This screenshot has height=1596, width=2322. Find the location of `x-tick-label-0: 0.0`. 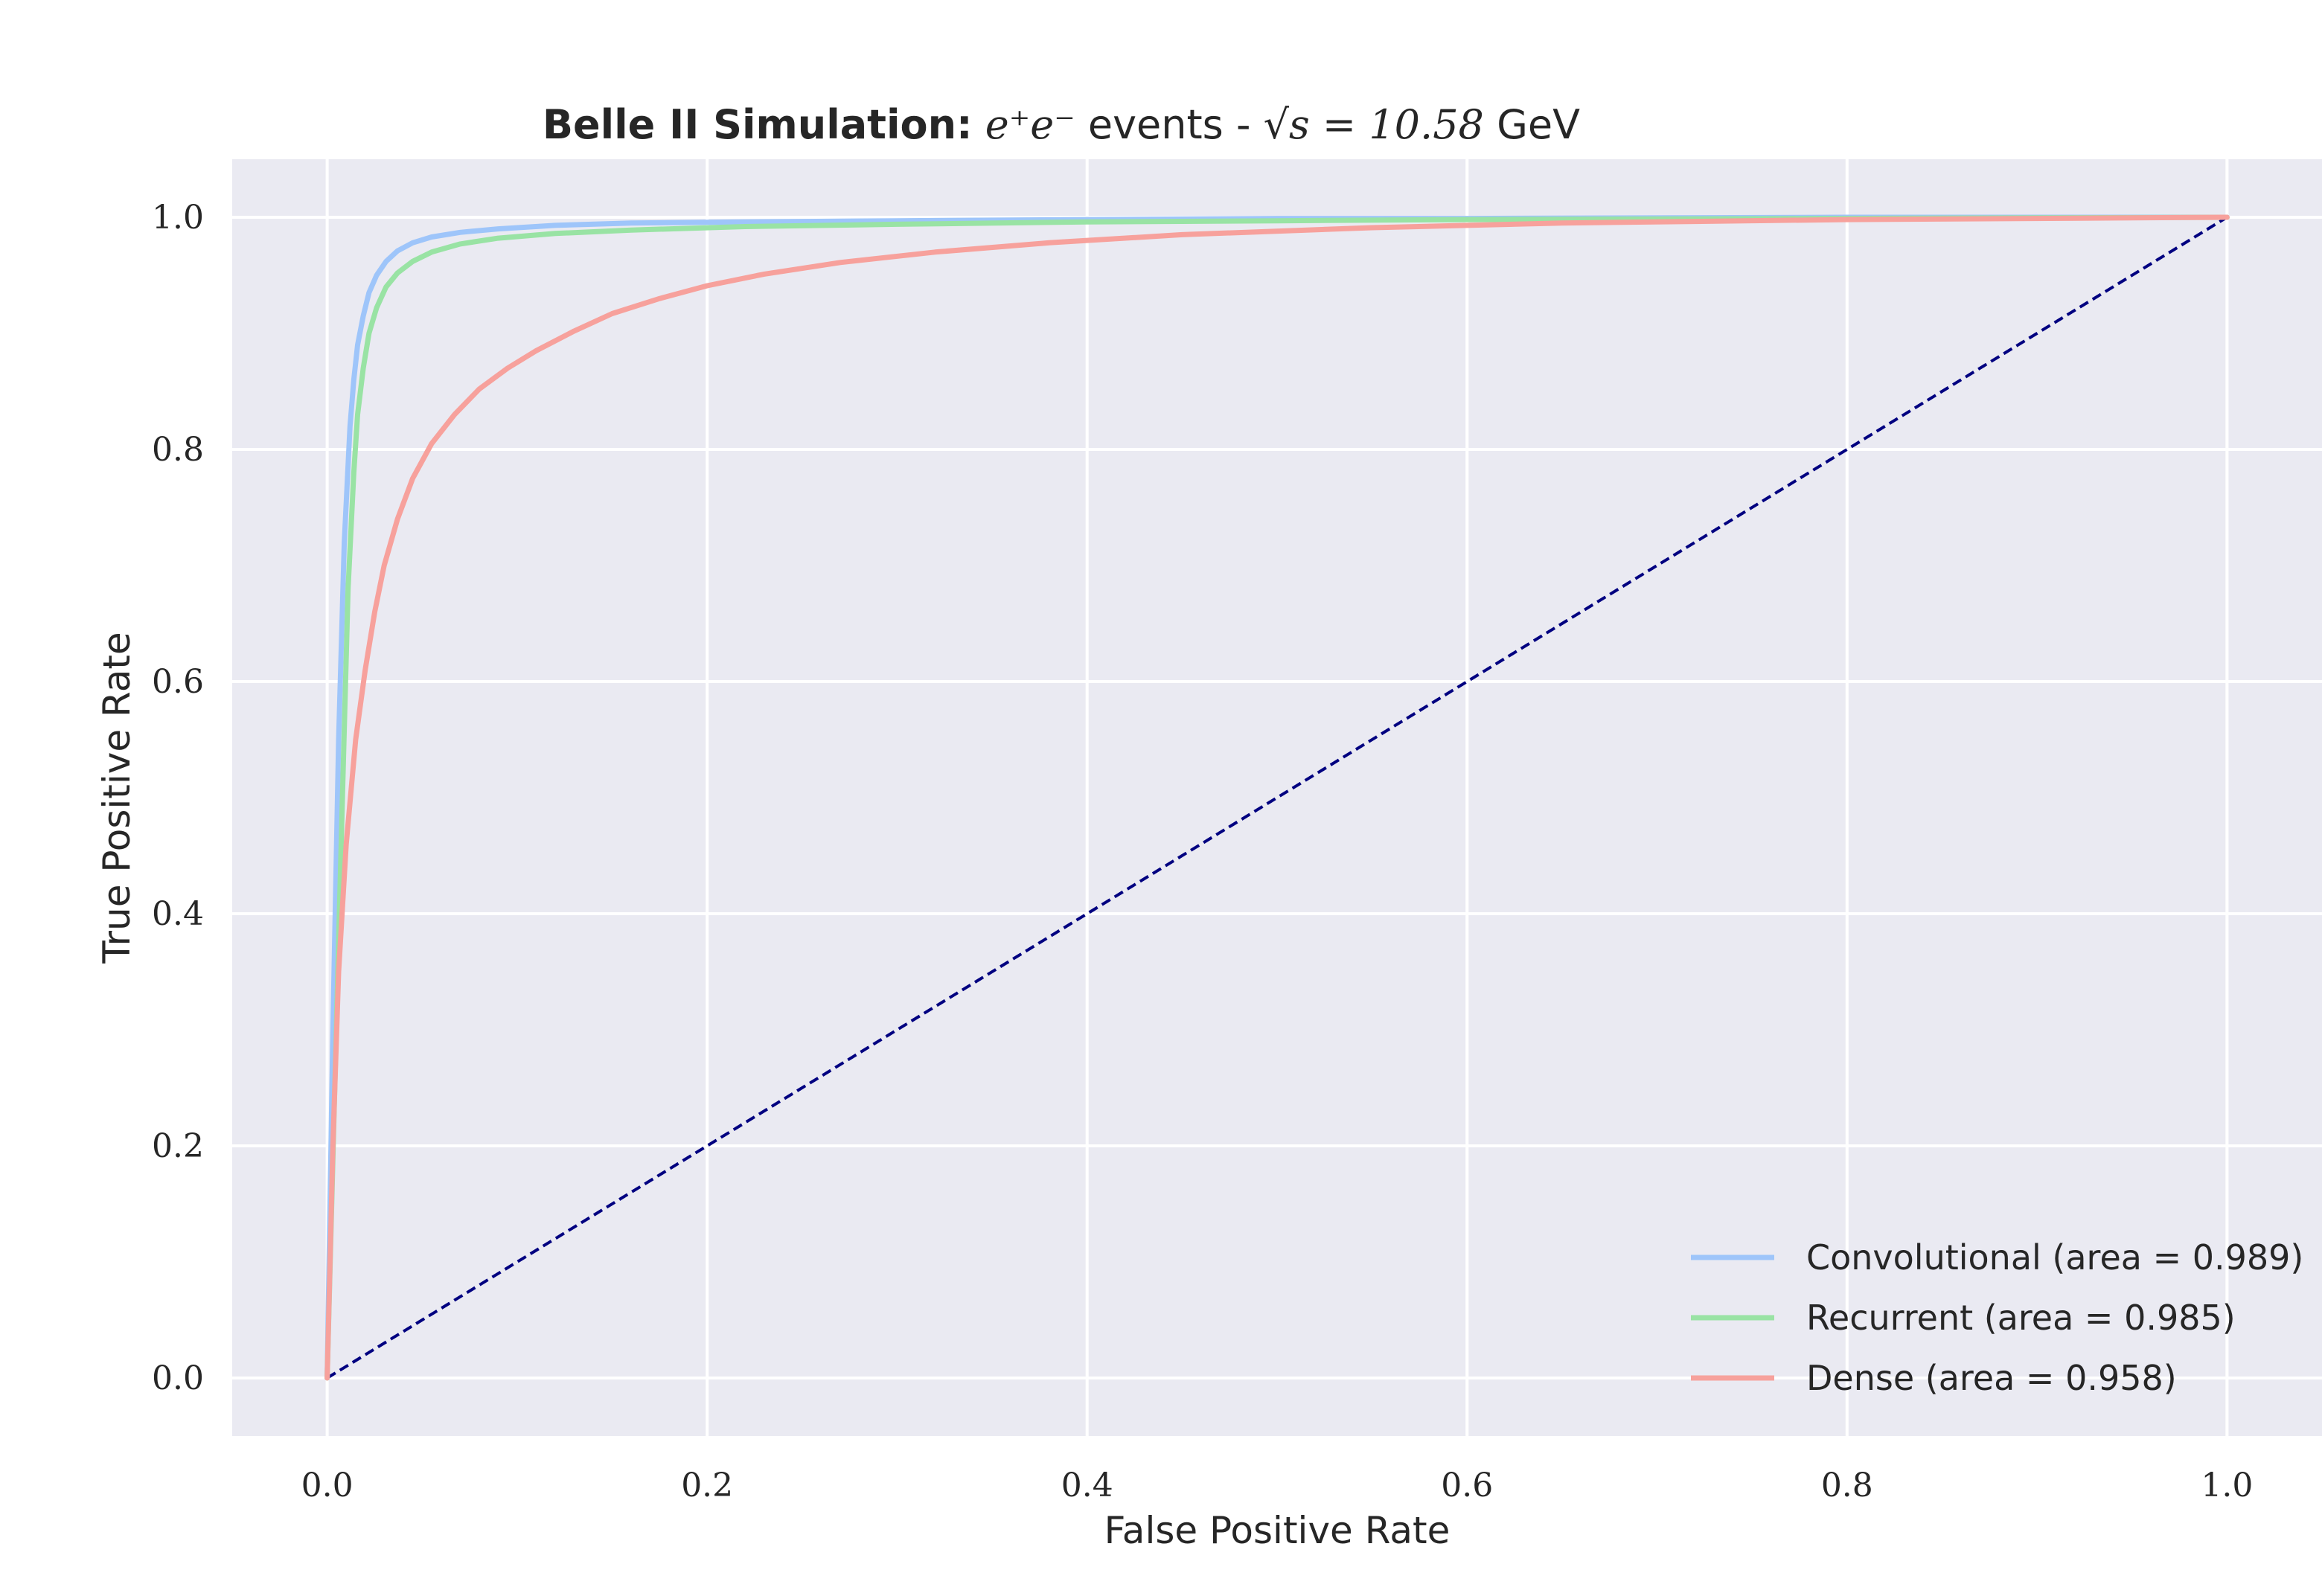

x-tick-label-0: 0.0 is located at coordinates (327, 1485).